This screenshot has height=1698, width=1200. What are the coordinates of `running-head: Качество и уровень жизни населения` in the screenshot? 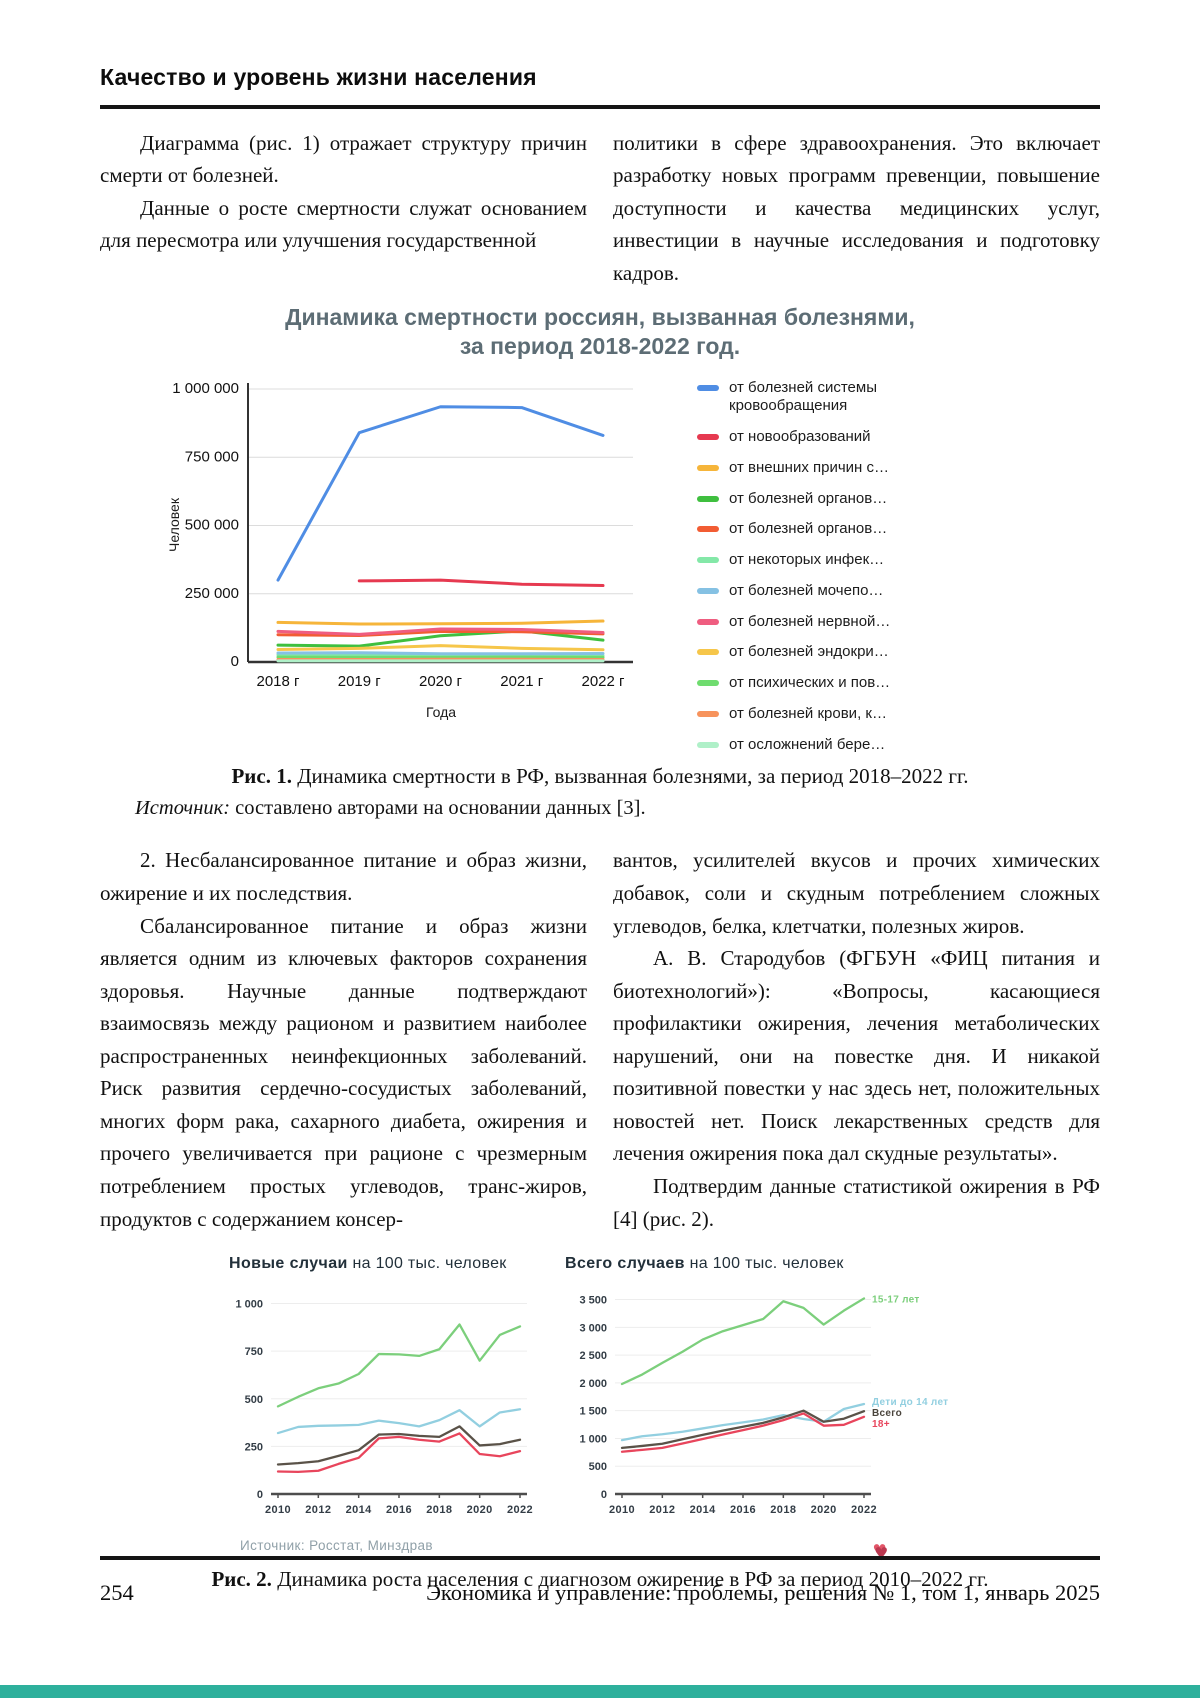 It's located at (318, 77).